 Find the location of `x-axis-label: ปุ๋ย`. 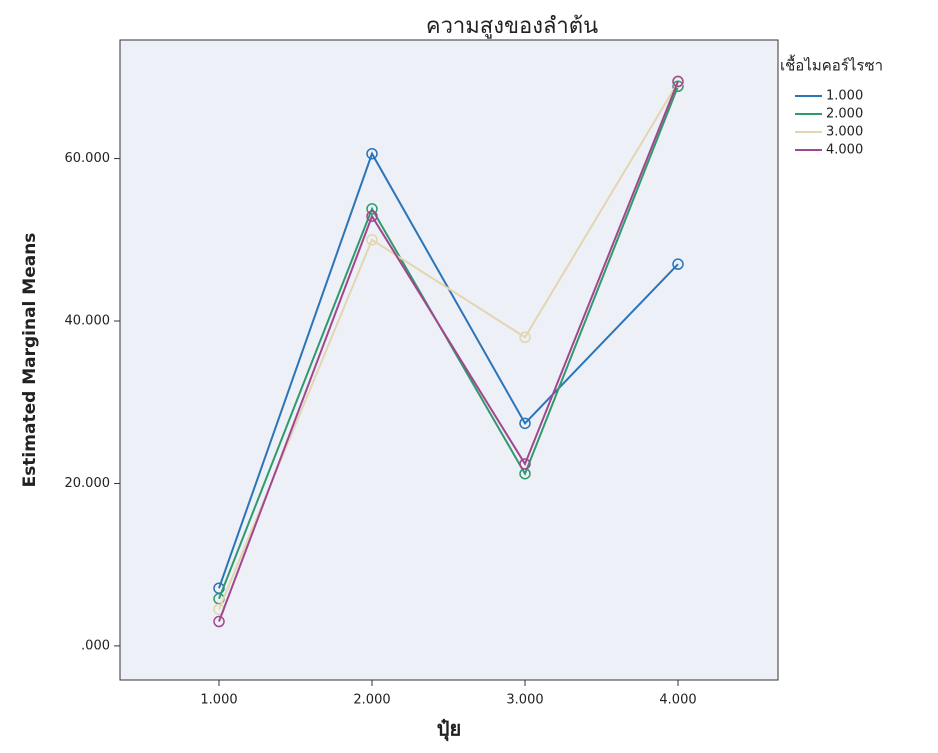

x-axis-label: ปุ๋ย is located at coordinates (449, 729).